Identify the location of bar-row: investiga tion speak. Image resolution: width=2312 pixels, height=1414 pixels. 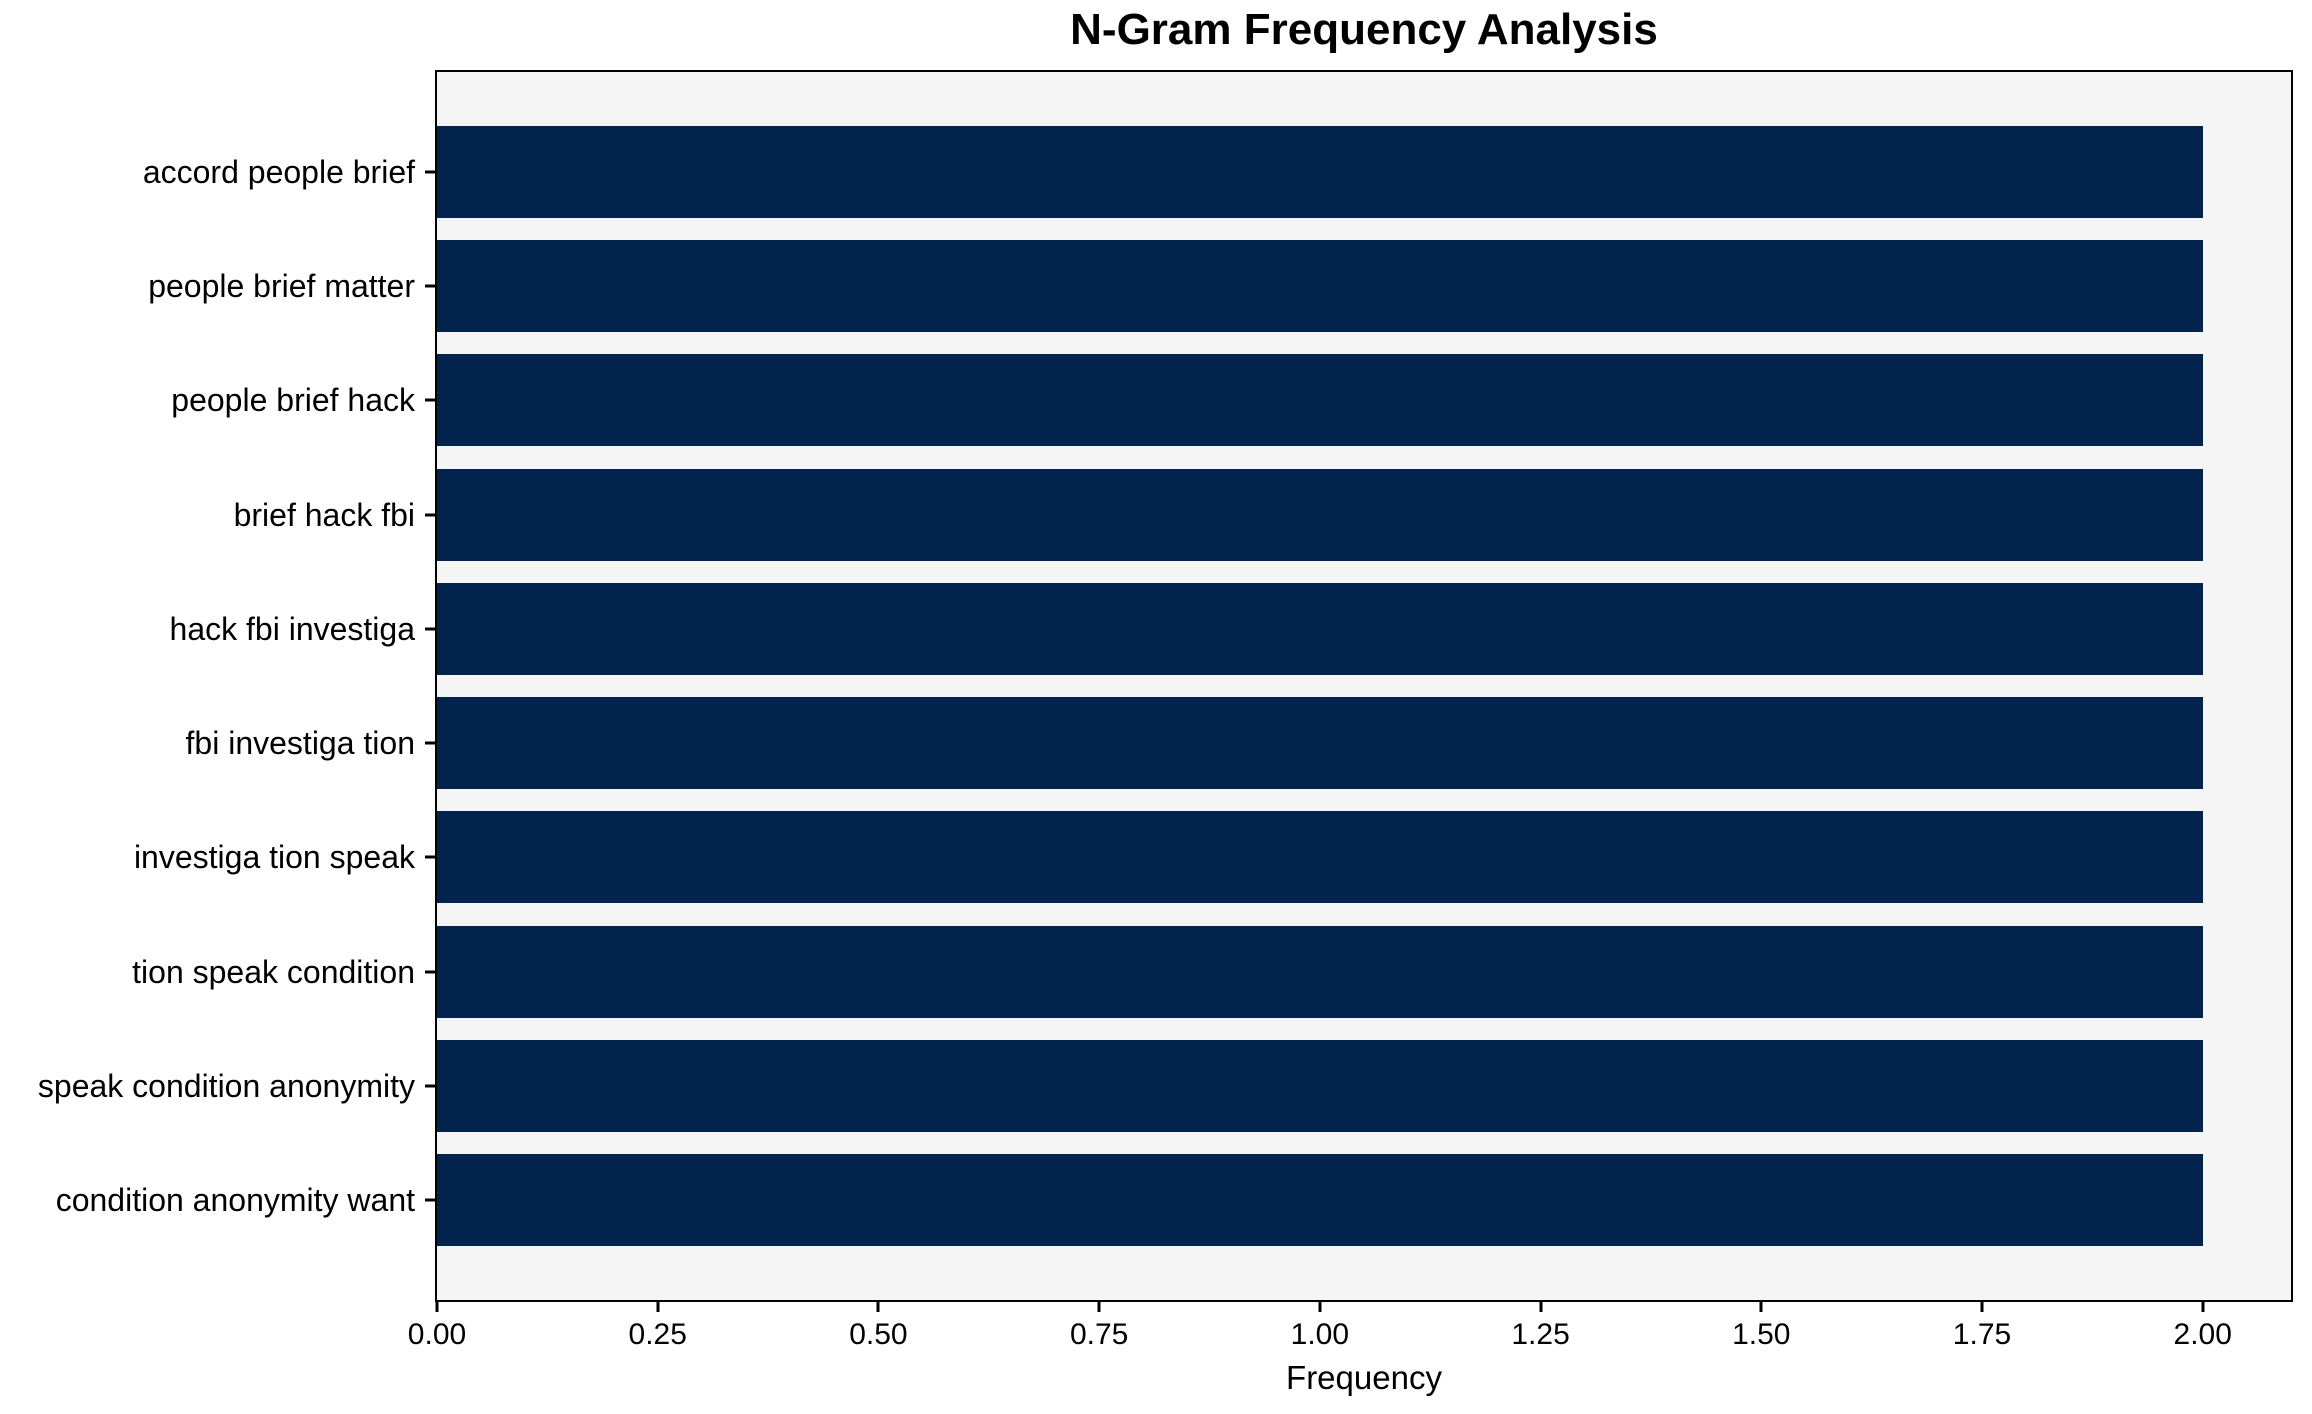
(1212, 857).